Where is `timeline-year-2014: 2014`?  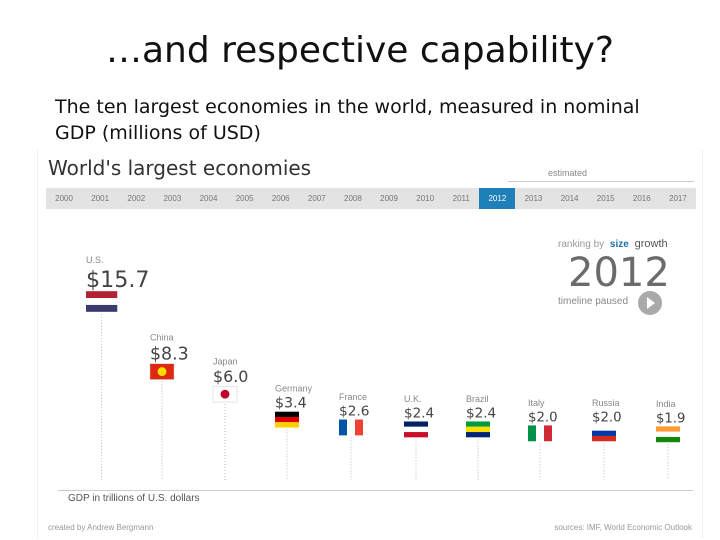
timeline-year-2014: 2014 is located at coordinates (569, 198).